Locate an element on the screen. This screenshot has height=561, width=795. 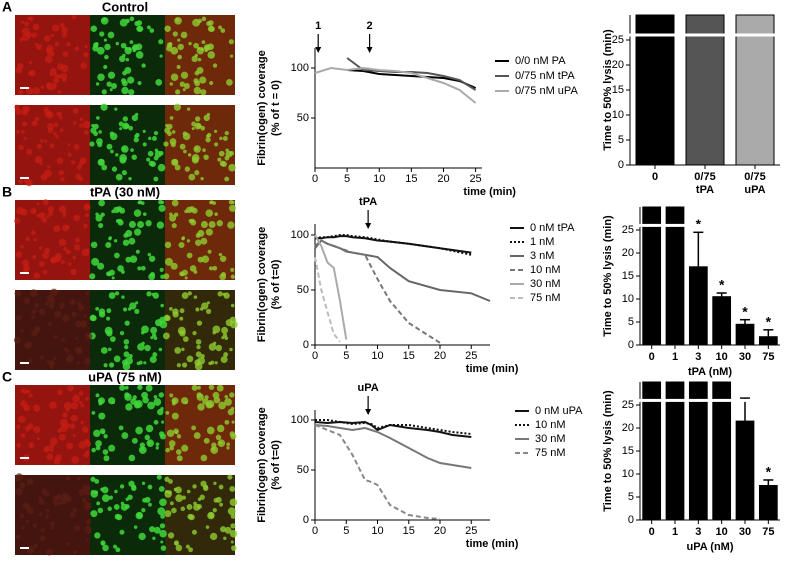
legend-label: 0/75 nM uPA is located at coordinates (546, 91).